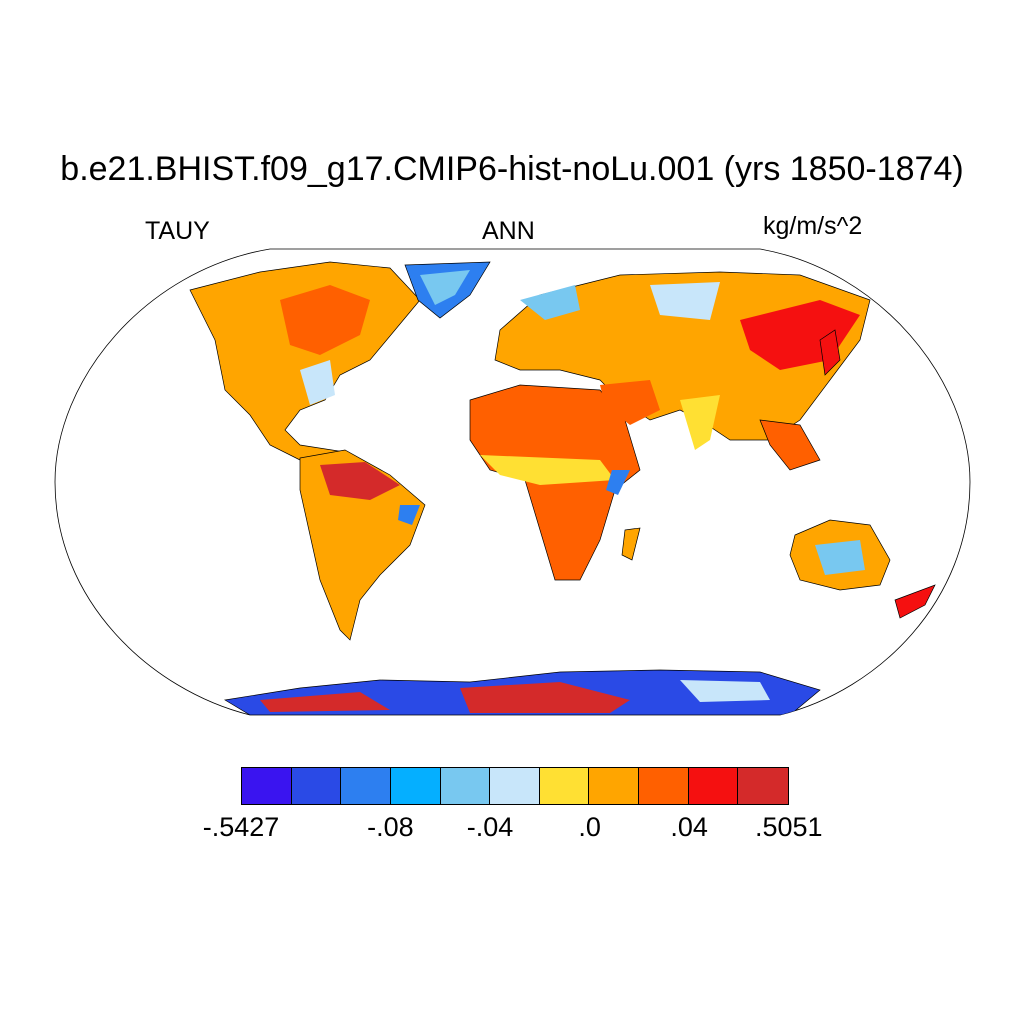  I want to click on antarctica-light-patch, so click(725, 691).